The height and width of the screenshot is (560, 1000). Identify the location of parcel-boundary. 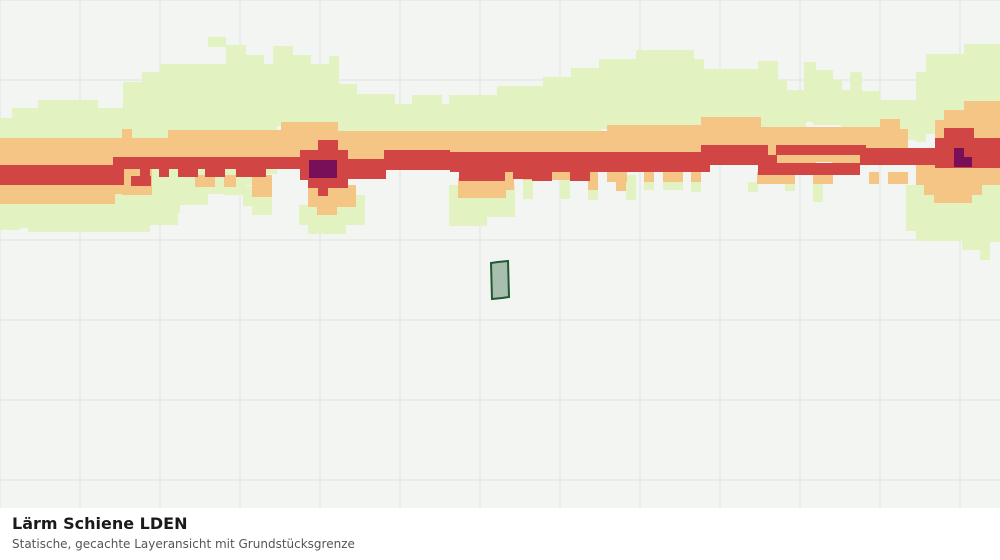
(500, 280).